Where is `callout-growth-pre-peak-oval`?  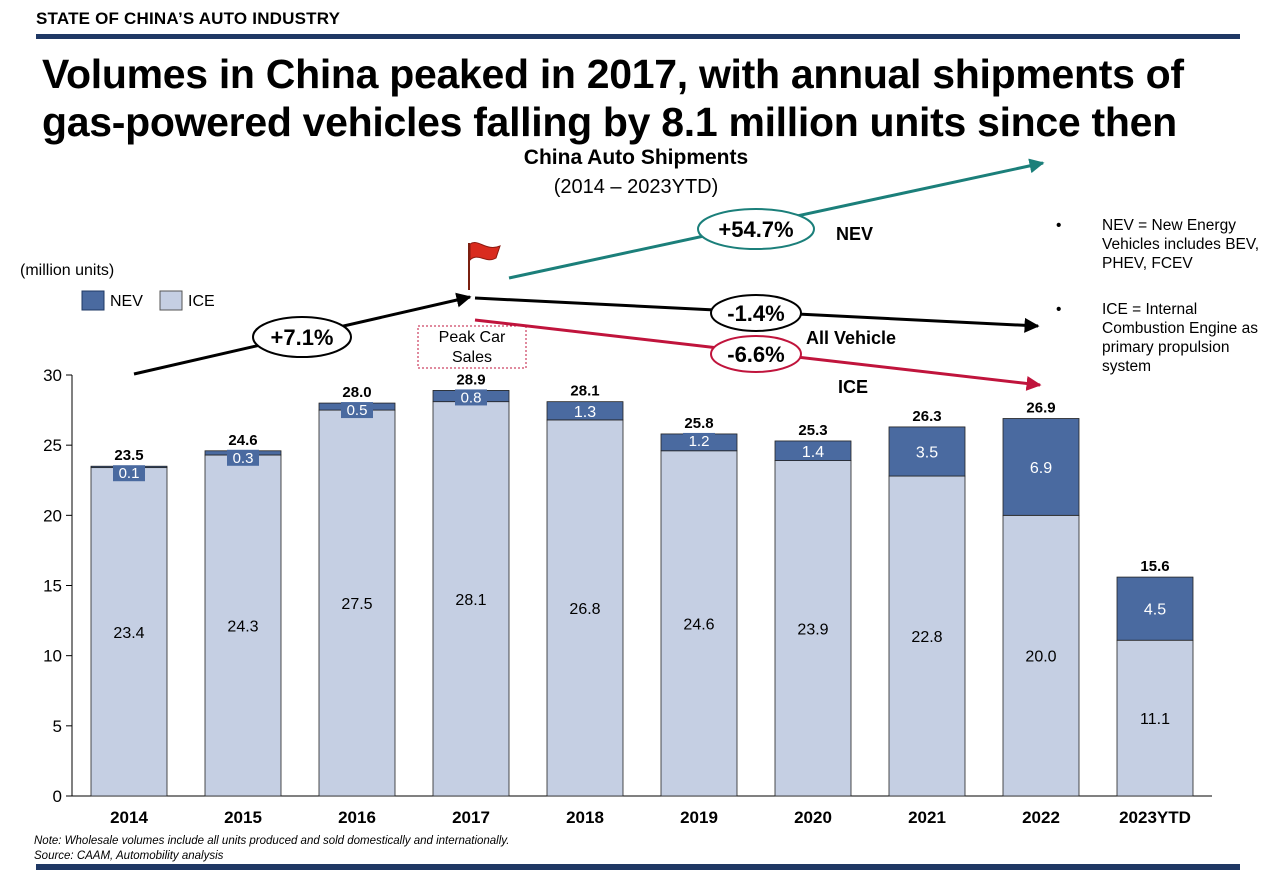 callout-growth-pre-peak-oval is located at coordinates (302, 337).